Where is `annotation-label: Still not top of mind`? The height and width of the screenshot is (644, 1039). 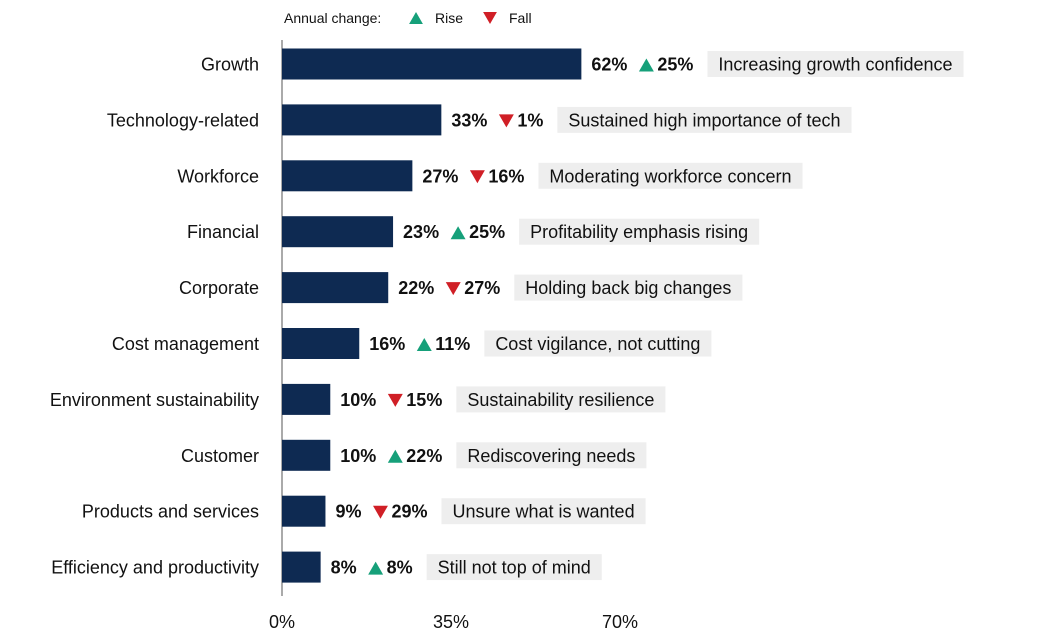
annotation-label: Still not top of mind is located at coordinates (514, 568).